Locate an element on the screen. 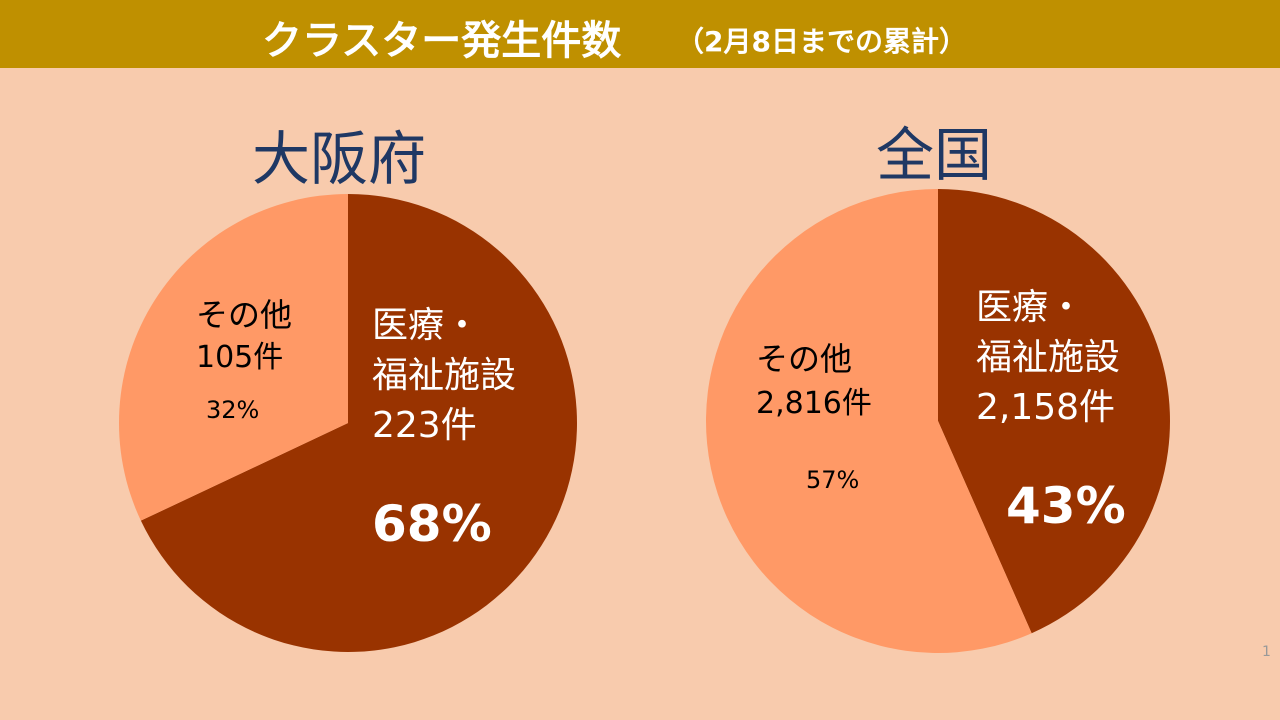 This screenshot has width=1280, height=720. national-pie-slice-medical is located at coordinates (1054, 411).